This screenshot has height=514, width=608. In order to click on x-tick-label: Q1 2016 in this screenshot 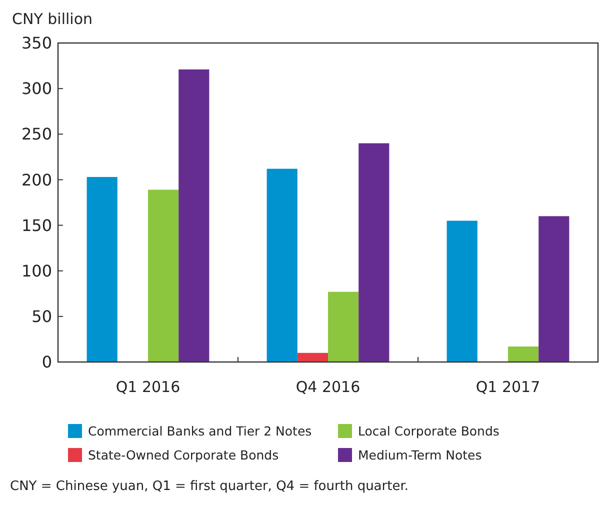, I will do `click(148, 387)`.